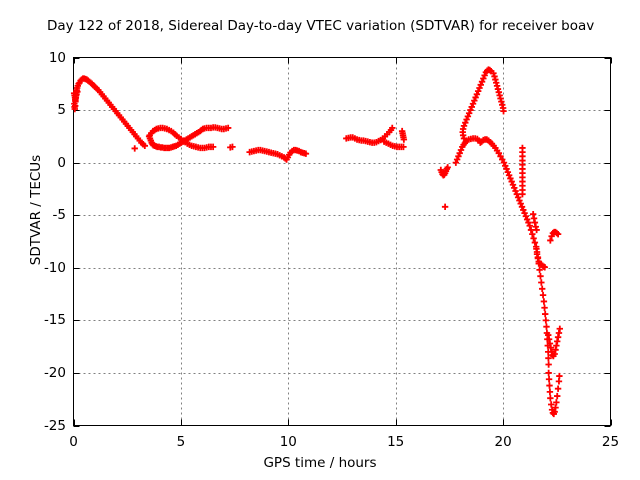  Describe the element at coordinates (61, 162) in the screenshot. I see `y-tick-label: 0` at that location.